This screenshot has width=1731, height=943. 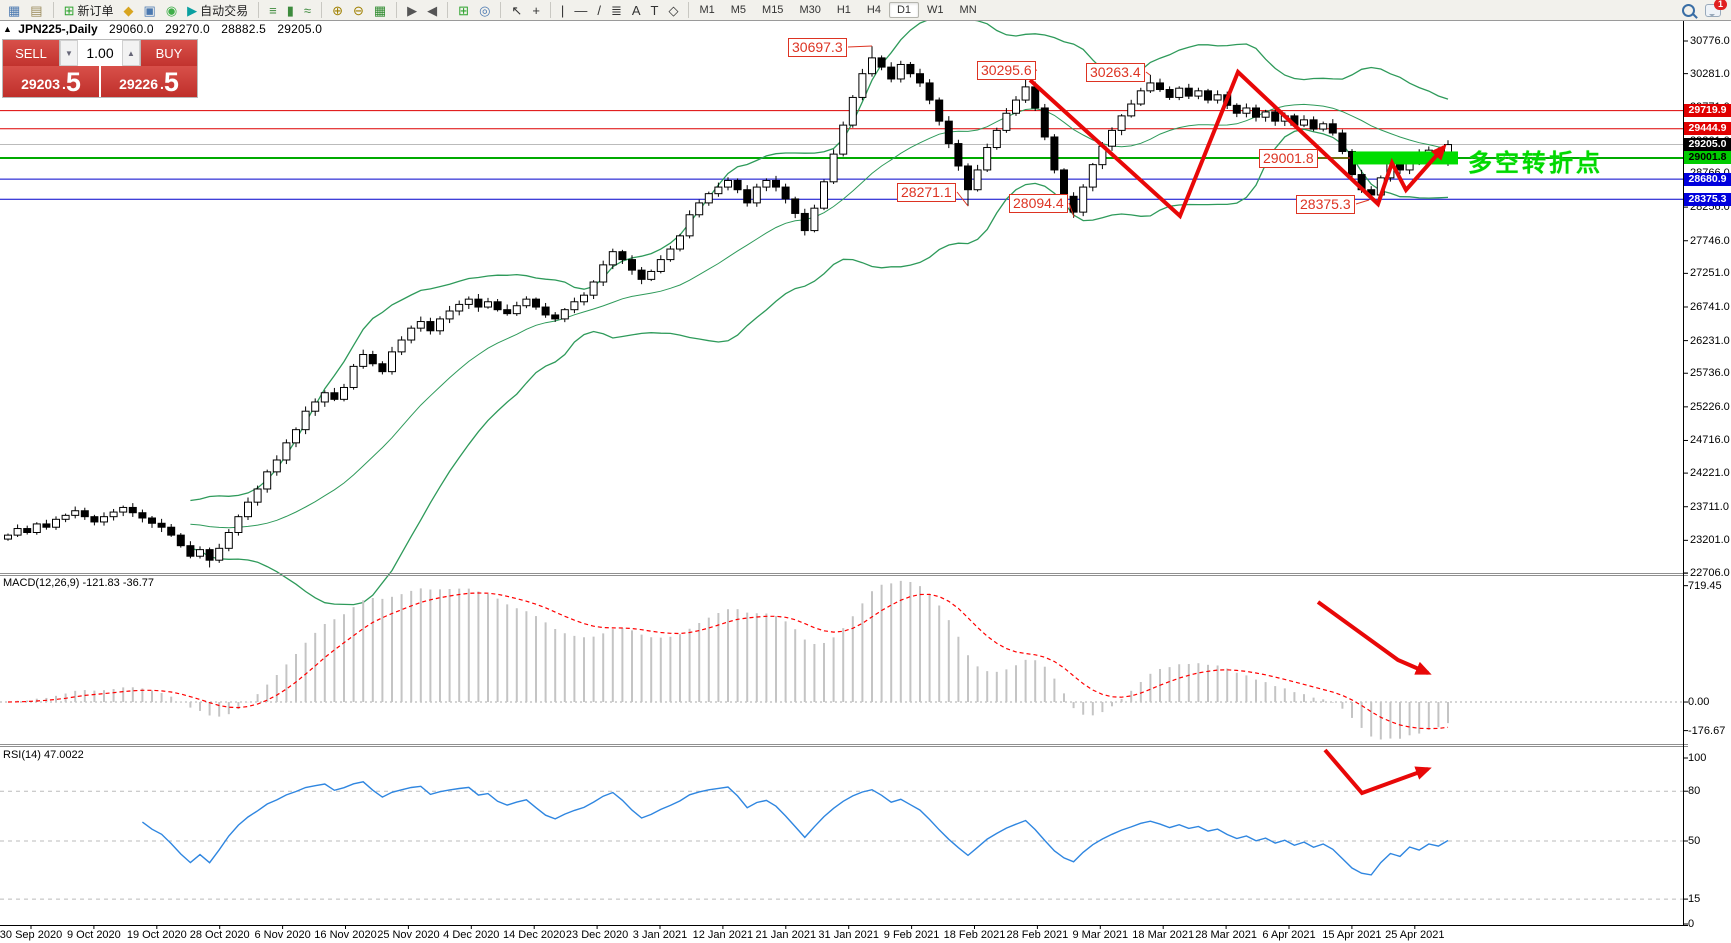 I want to click on sell-button: SELL, so click(x=31, y=53).